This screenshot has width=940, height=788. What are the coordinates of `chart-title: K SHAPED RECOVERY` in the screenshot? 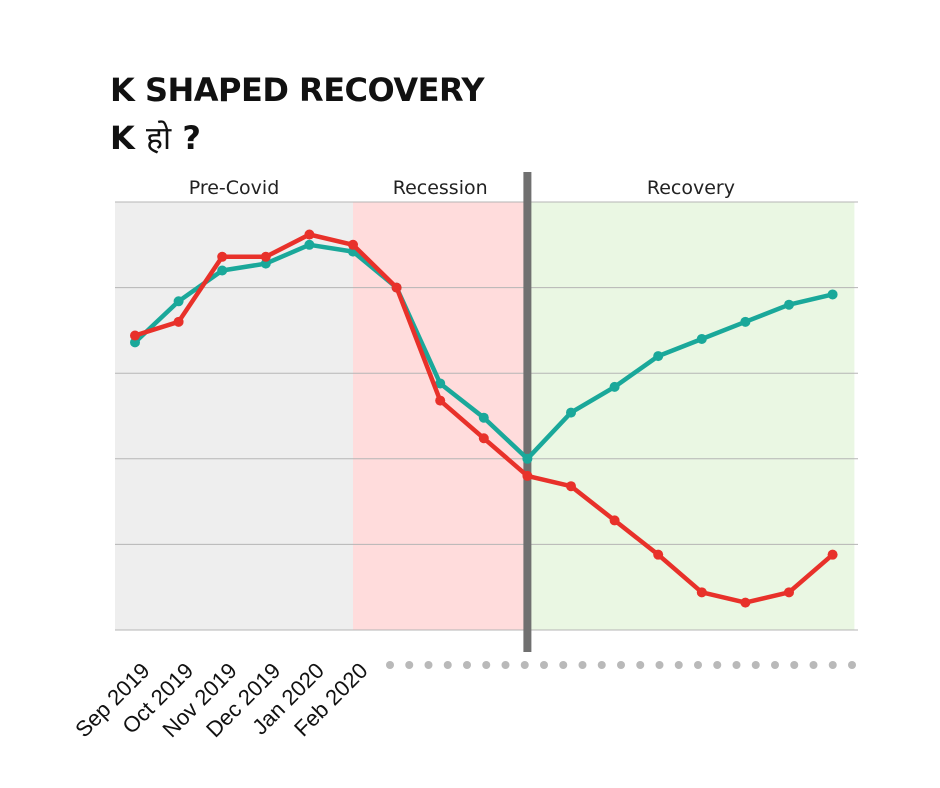 It's located at (297, 90).